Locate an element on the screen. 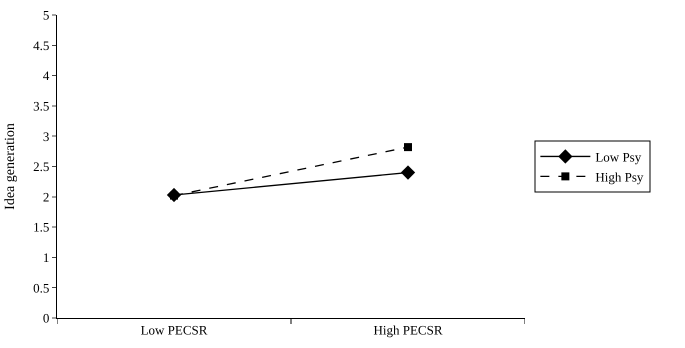 Image resolution: width=685 pixels, height=348 pixels. y-axis-title: Idea generation is located at coordinates (10, 166).